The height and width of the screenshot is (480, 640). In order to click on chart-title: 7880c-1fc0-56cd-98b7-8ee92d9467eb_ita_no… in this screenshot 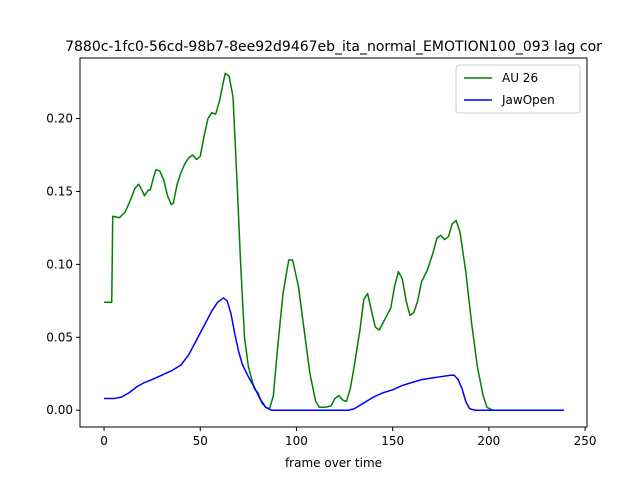, I will do `click(333, 47)`.